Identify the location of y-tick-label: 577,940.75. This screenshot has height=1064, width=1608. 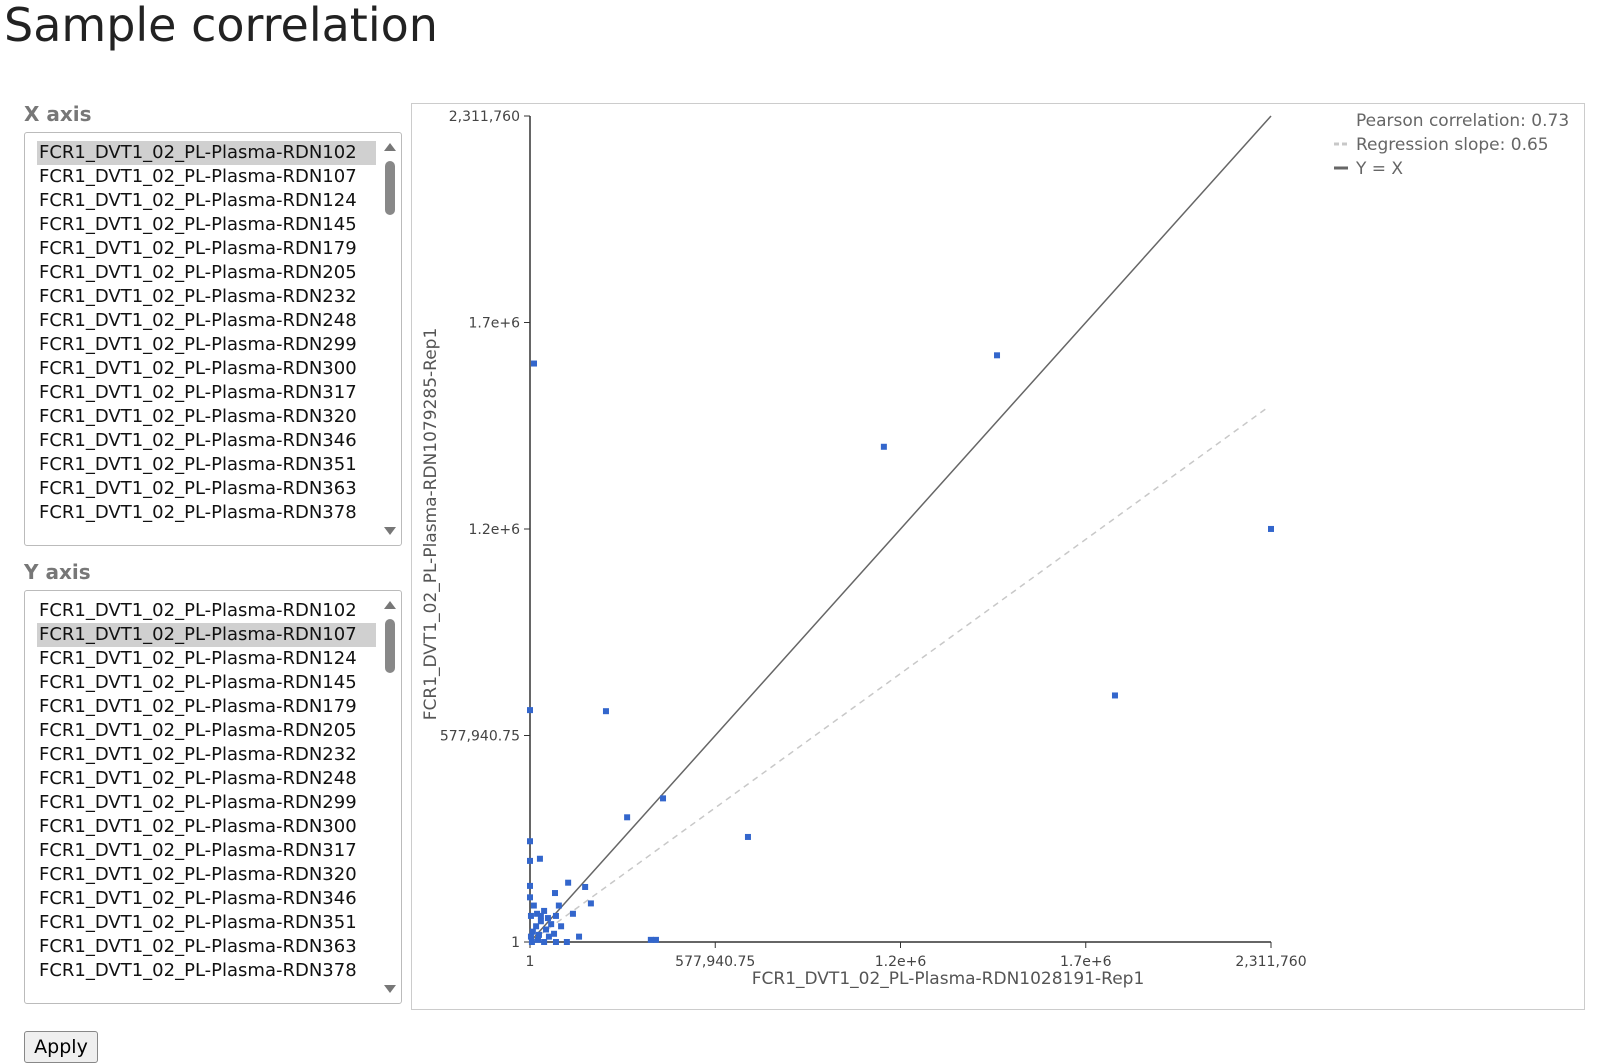
(480, 737).